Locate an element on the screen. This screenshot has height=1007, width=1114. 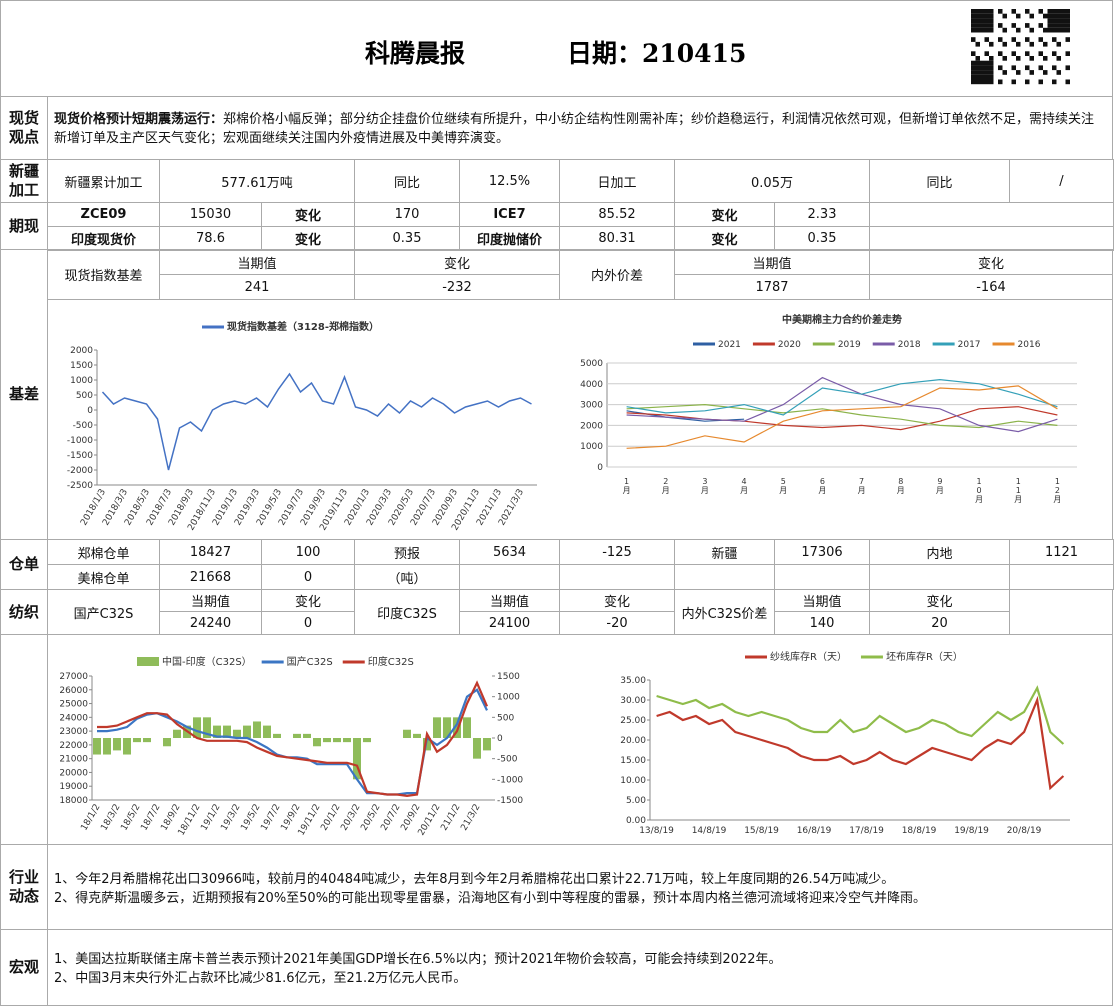
cell-text: 5634 is located at coordinates (509, 552).